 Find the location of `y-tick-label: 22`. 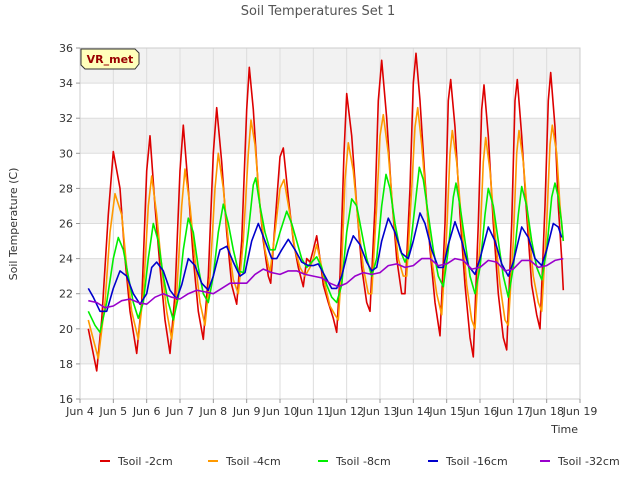

y-tick-label: 22 is located at coordinates (66, 294).